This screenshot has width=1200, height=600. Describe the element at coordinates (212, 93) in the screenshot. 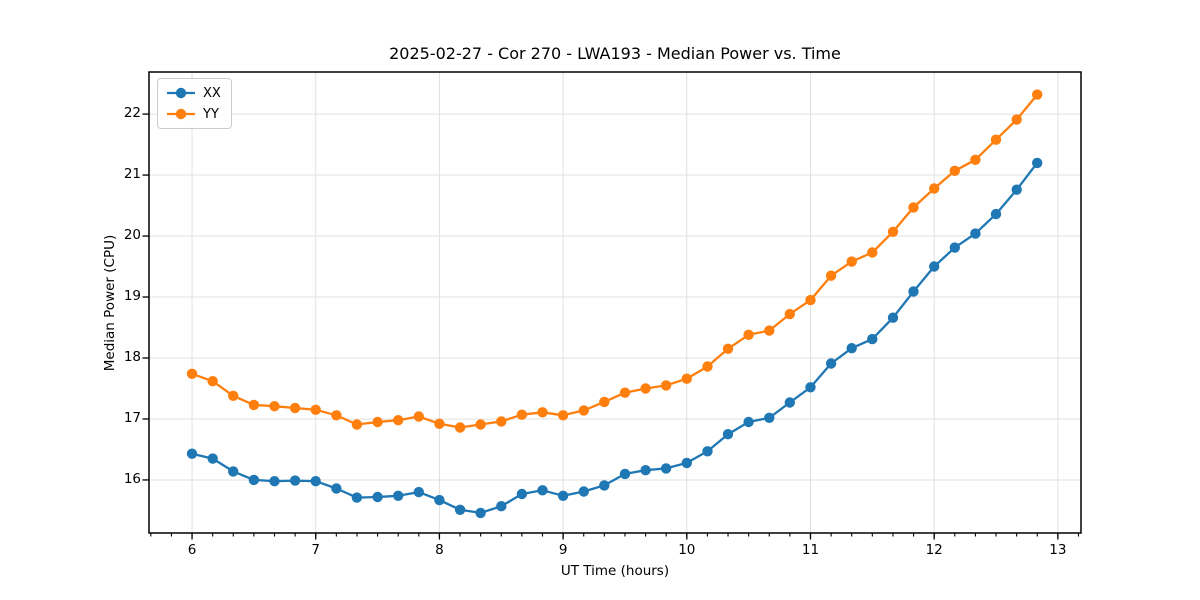

I see `legend-label: XX` at that location.